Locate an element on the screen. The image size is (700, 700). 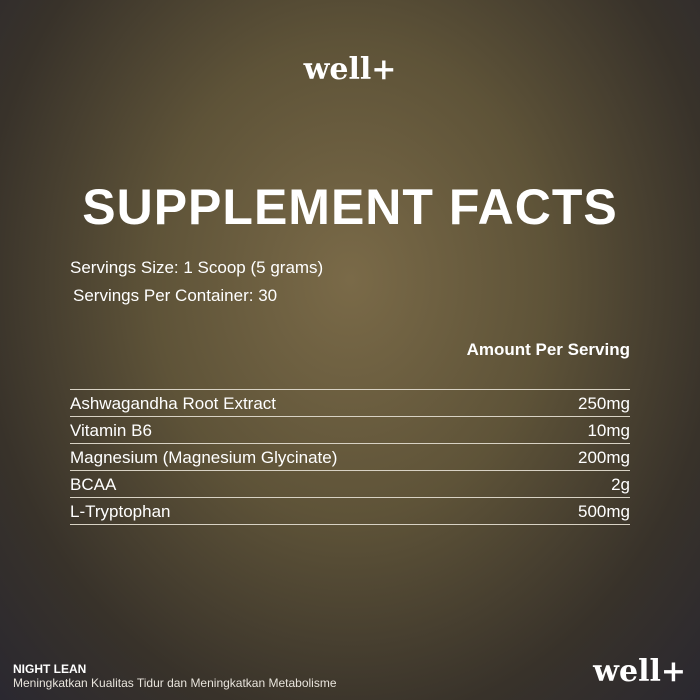
ingredient: Magnesium (Magnesium Glycinate) is located at coordinates (304, 457).